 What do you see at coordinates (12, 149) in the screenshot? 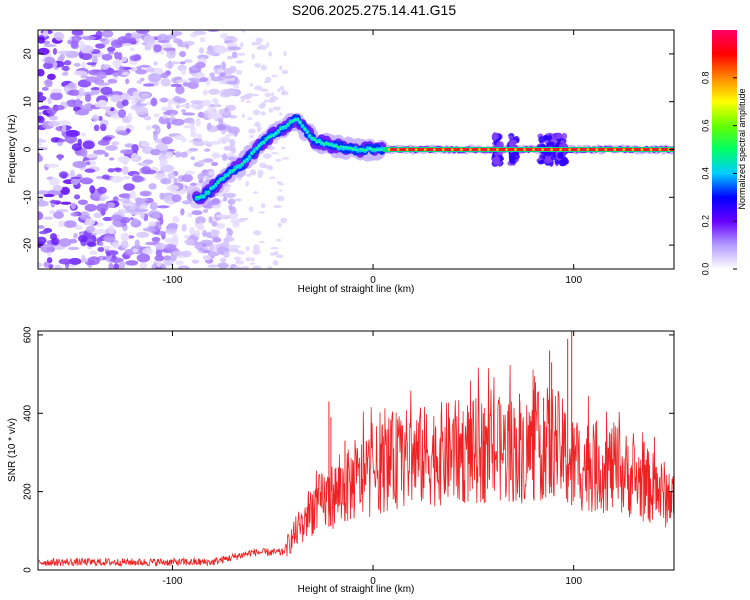
I see `spectrogram-ylabel: Frequency (Hz)` at bounding box center [12, 149].